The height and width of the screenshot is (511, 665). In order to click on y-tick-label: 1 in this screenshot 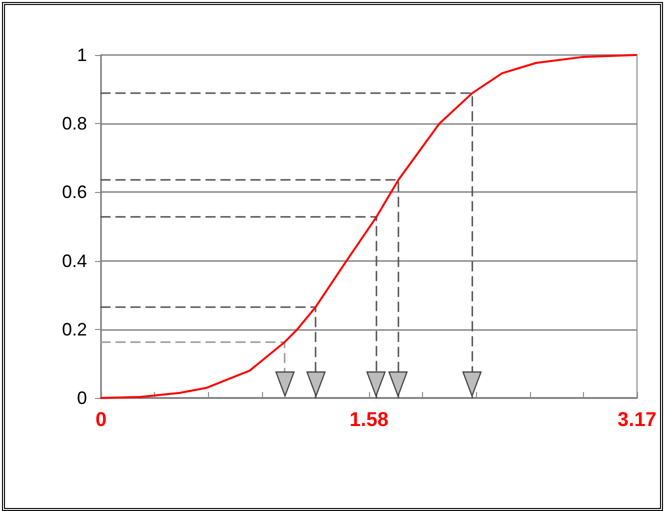, I will do `click(81, 55)`.